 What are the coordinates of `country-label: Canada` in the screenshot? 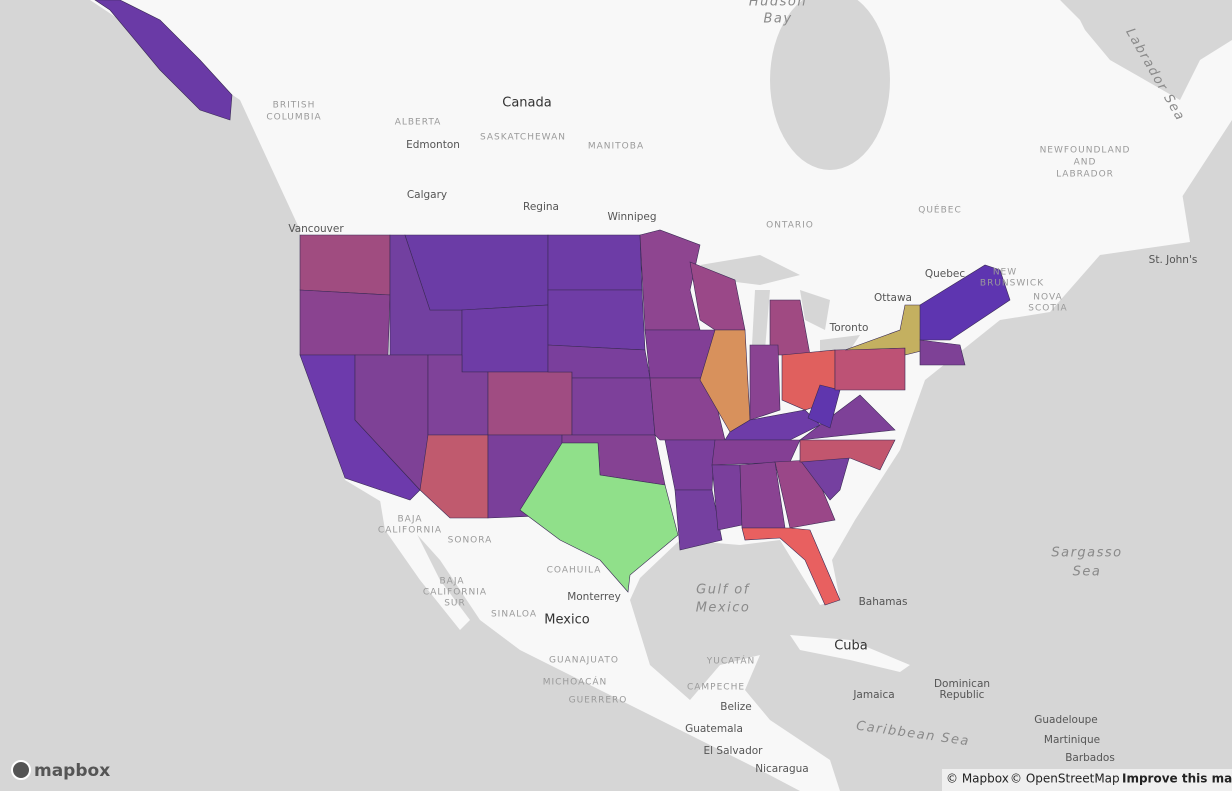 It's located at (526, 103).